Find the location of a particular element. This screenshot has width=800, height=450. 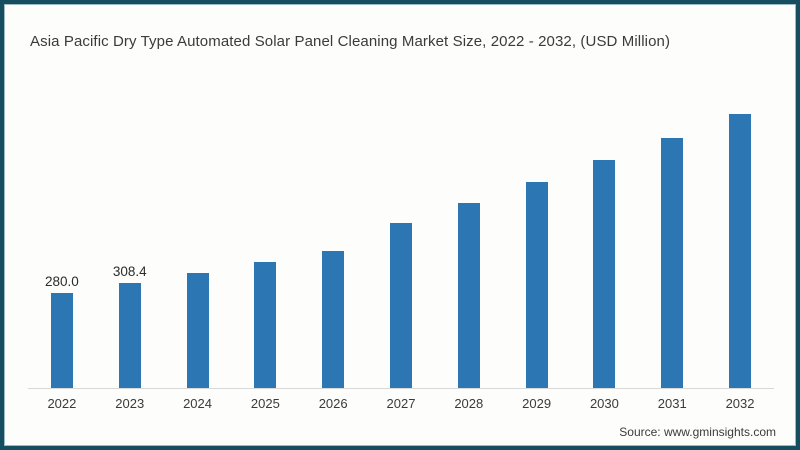

x-tick-label: 2032 is located at coordinates (740, 403).